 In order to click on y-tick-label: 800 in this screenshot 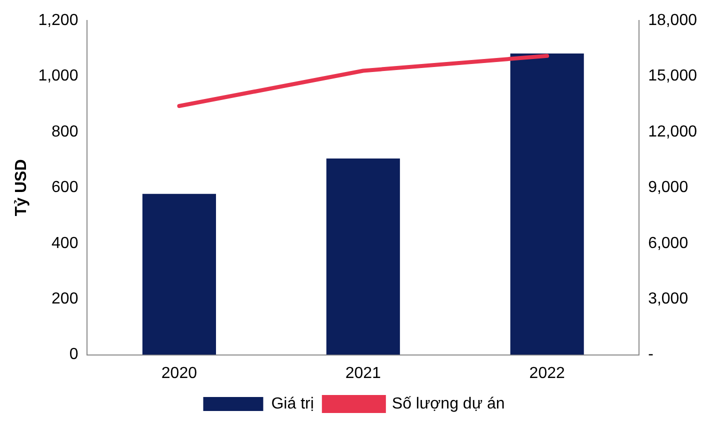, I will do `click(65, 131)`.